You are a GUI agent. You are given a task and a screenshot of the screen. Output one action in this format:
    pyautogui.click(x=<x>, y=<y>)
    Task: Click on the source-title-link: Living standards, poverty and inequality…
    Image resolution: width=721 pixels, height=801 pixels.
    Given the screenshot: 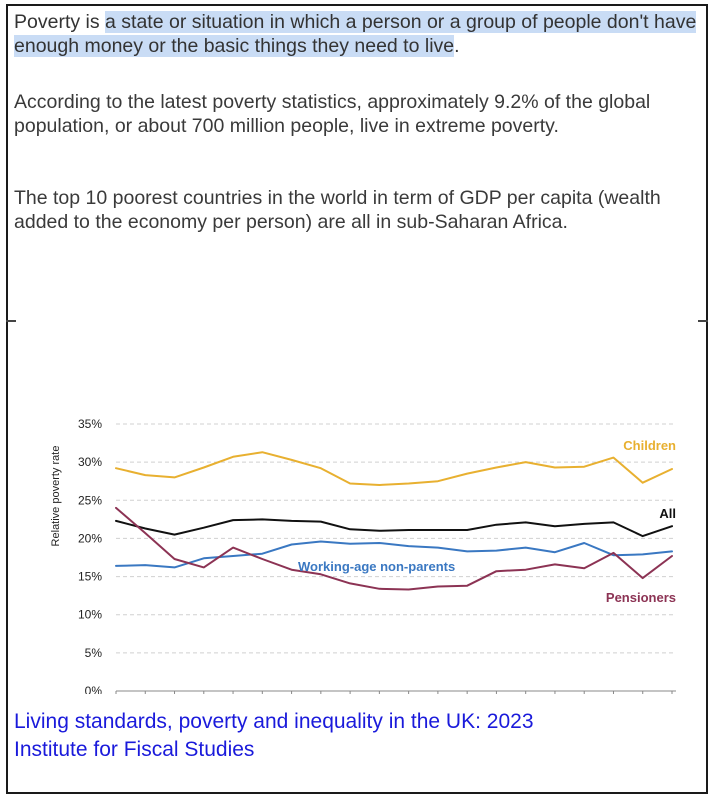 What is the action you would take?
    pyautogui.click(x=274, y=721)
    